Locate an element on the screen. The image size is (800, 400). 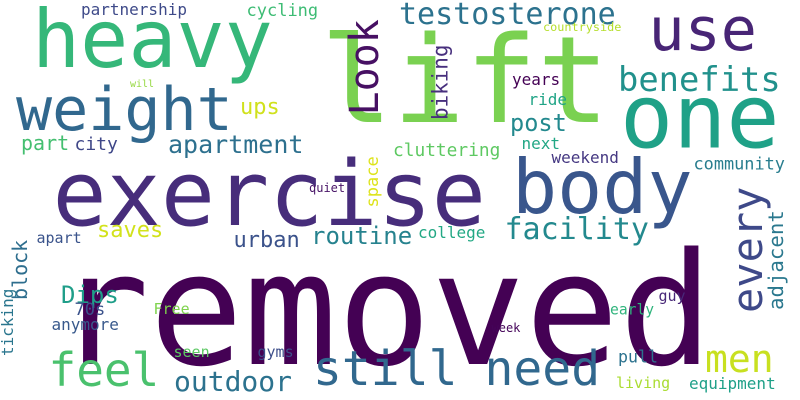
word-living: living is located at coordinates (643, 383).